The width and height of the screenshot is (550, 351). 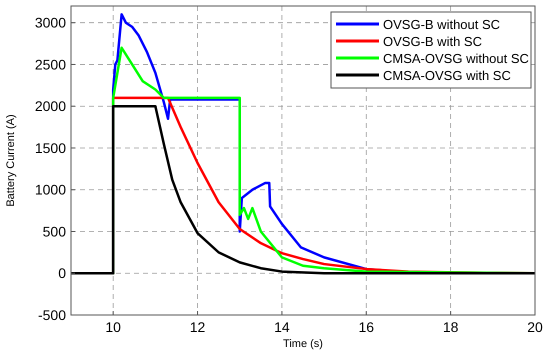 I want to click on y-tick-label: 500, so click(x=54, y=231).